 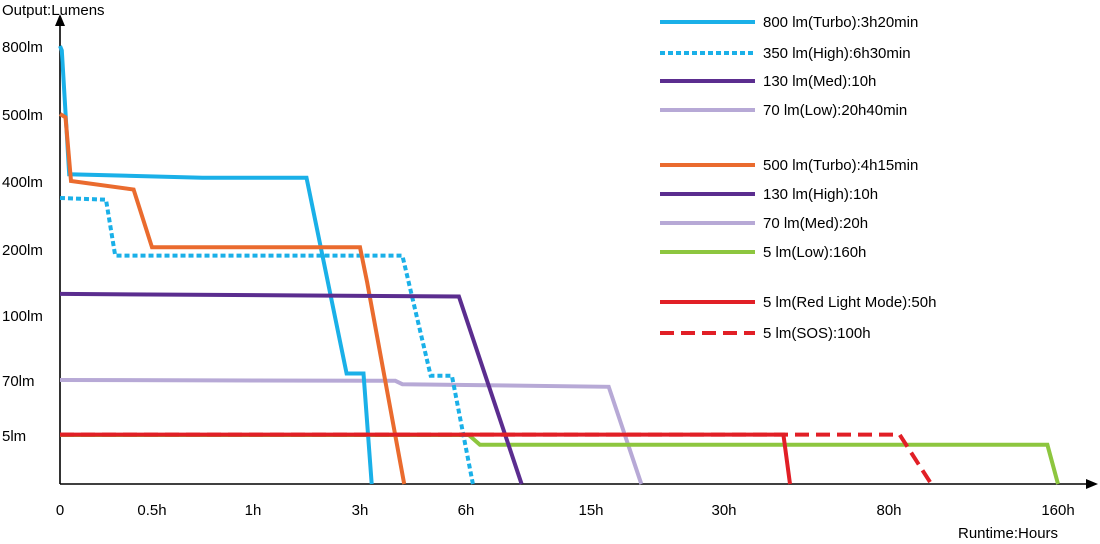 What do you see at coordinates (835, 110) in the screenshot?
I see `legend-label: 70 lm(Low):20h40min` at bounding box center [835, 110].